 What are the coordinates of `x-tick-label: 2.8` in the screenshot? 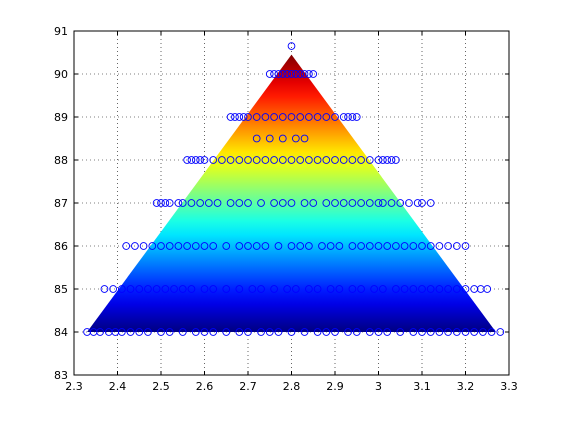 It's located at (292, 386).